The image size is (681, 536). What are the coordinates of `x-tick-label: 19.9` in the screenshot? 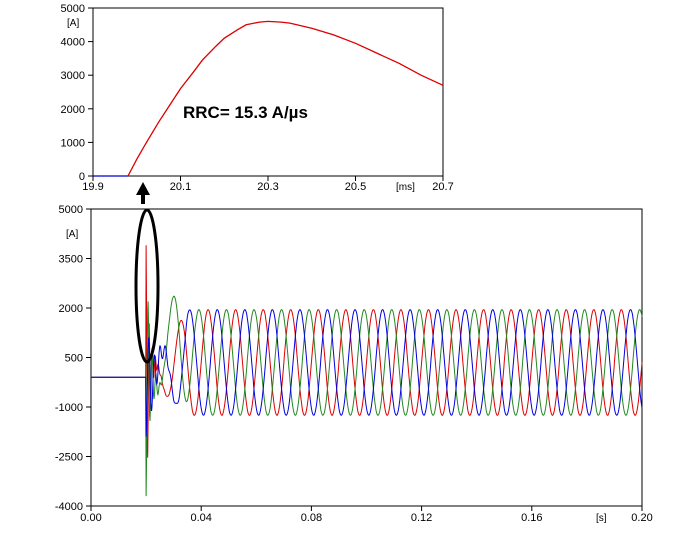 It's located at (92, 187).